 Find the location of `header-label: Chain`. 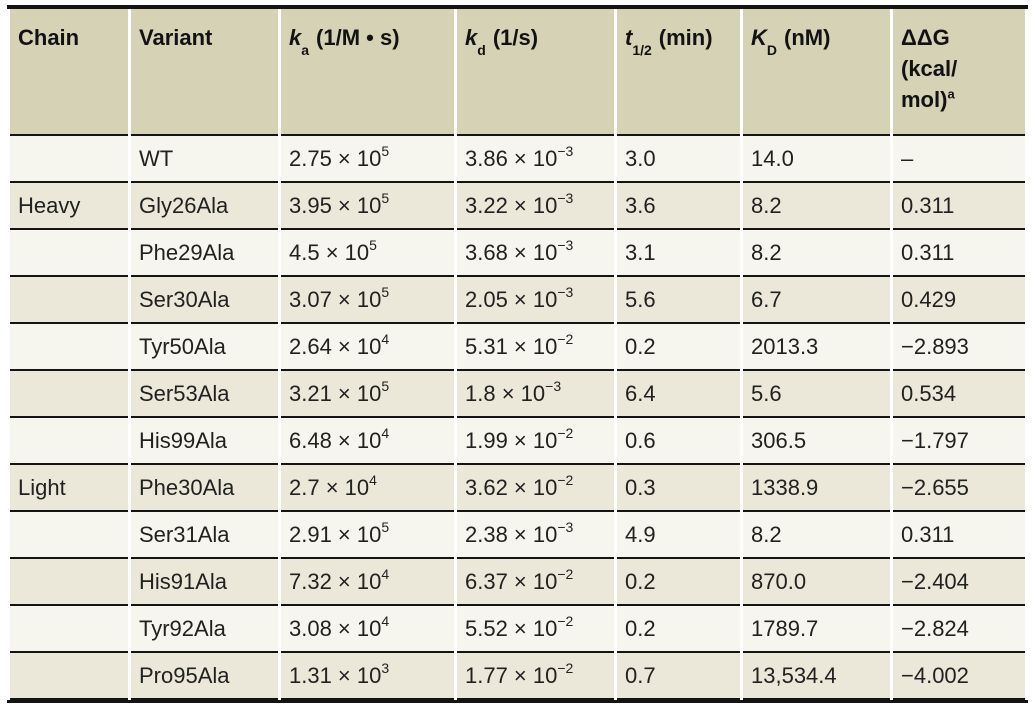

header-label: Chain is located at coordinates (49, 37).